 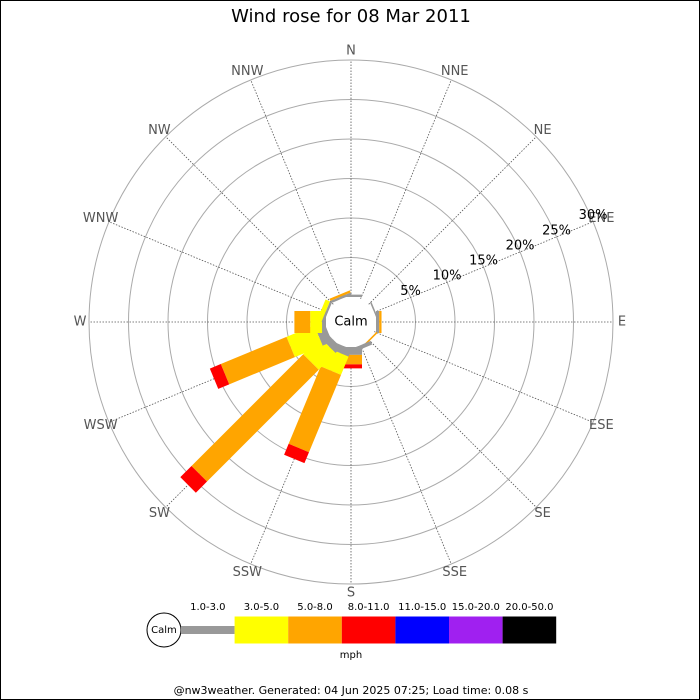 I want to click on ring-label: 25%, so click(x=556, y=230).